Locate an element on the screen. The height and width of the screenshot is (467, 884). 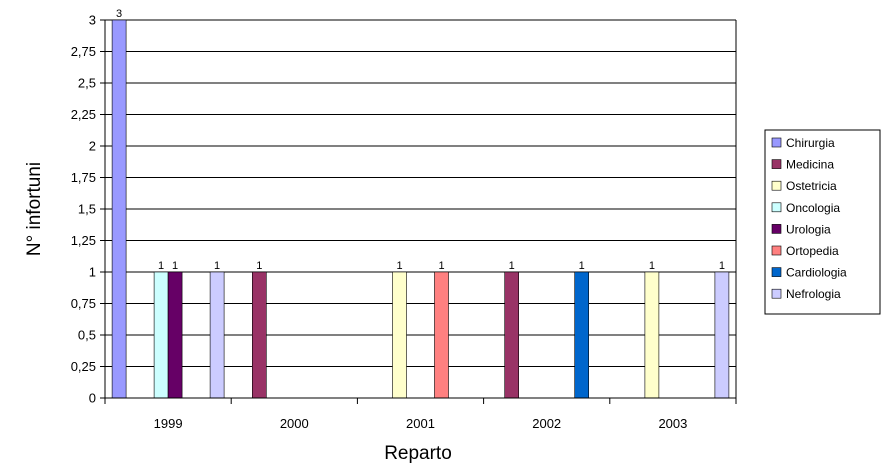
y-axis-ticks: 0 0,25 0,5 0,75 1 1,25 1,5 1,75 2 2,25 2,5 2,75 3 is located at coordinates (88, 209).